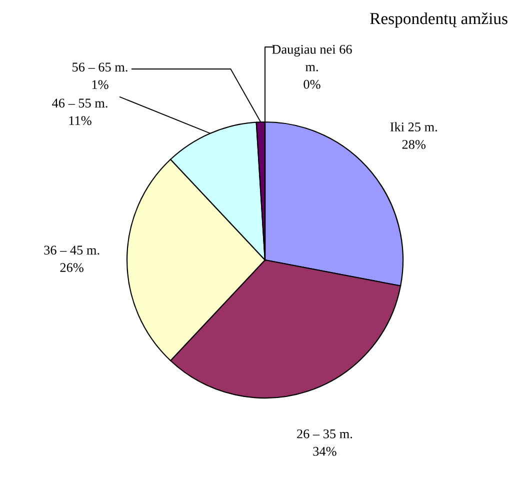 The height and width of the screenshot is (482, 514). What do you see at coordinates (80, 121) in the screenshot?
I see `data-label: 11%` at bounding box center [80, 121].